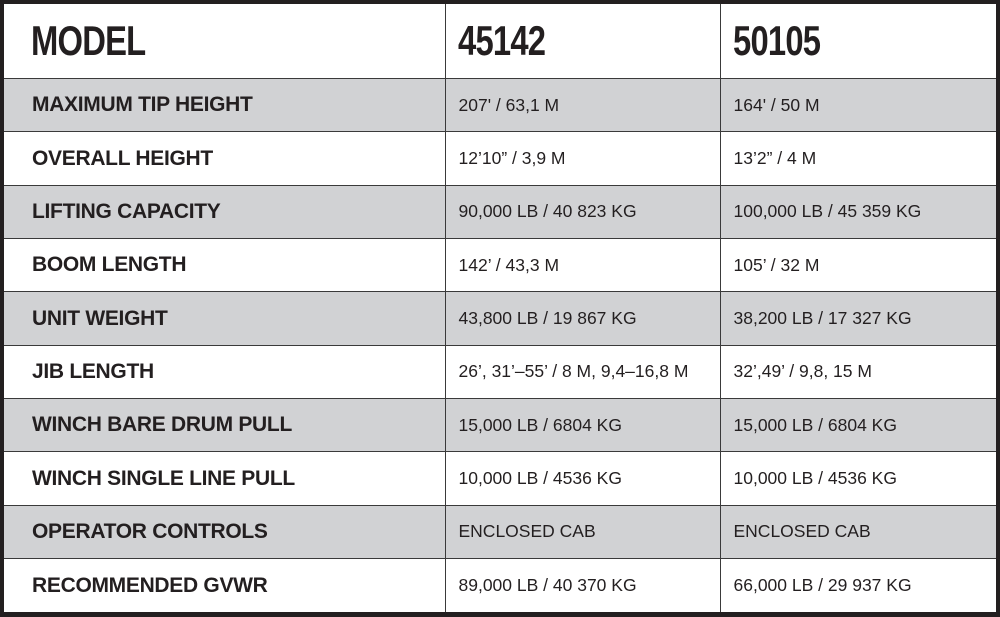 The image size is (1000, 617). Describe the element at coordinates (857, 105) in the screenshot. I see `spec-value: 164' / 50 M` at that location.